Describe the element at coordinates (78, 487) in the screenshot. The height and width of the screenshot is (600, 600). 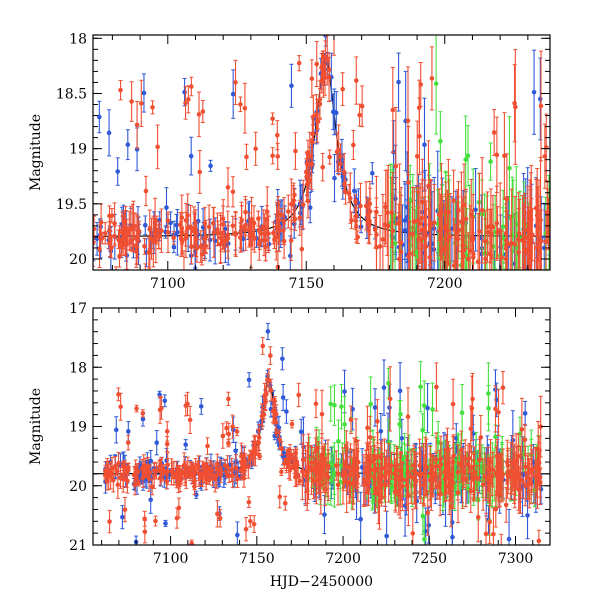
I see `y-tick-label: 20` at that location.